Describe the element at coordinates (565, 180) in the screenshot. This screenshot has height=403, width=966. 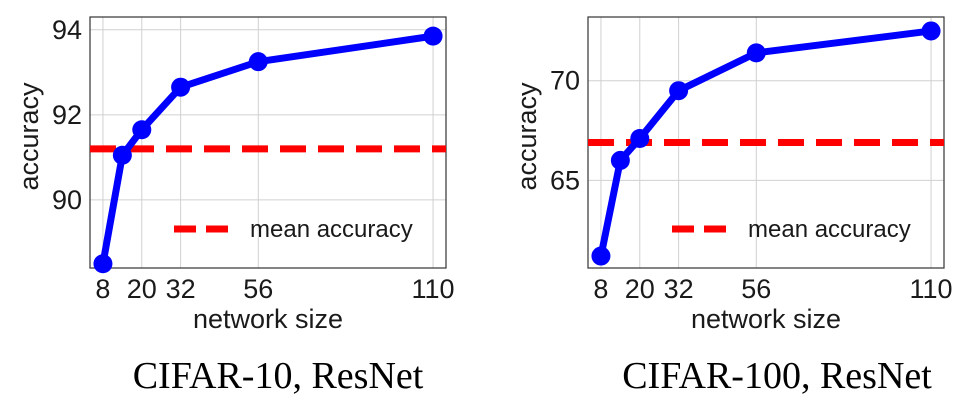
I see `y-tick-label: 65` at that location.